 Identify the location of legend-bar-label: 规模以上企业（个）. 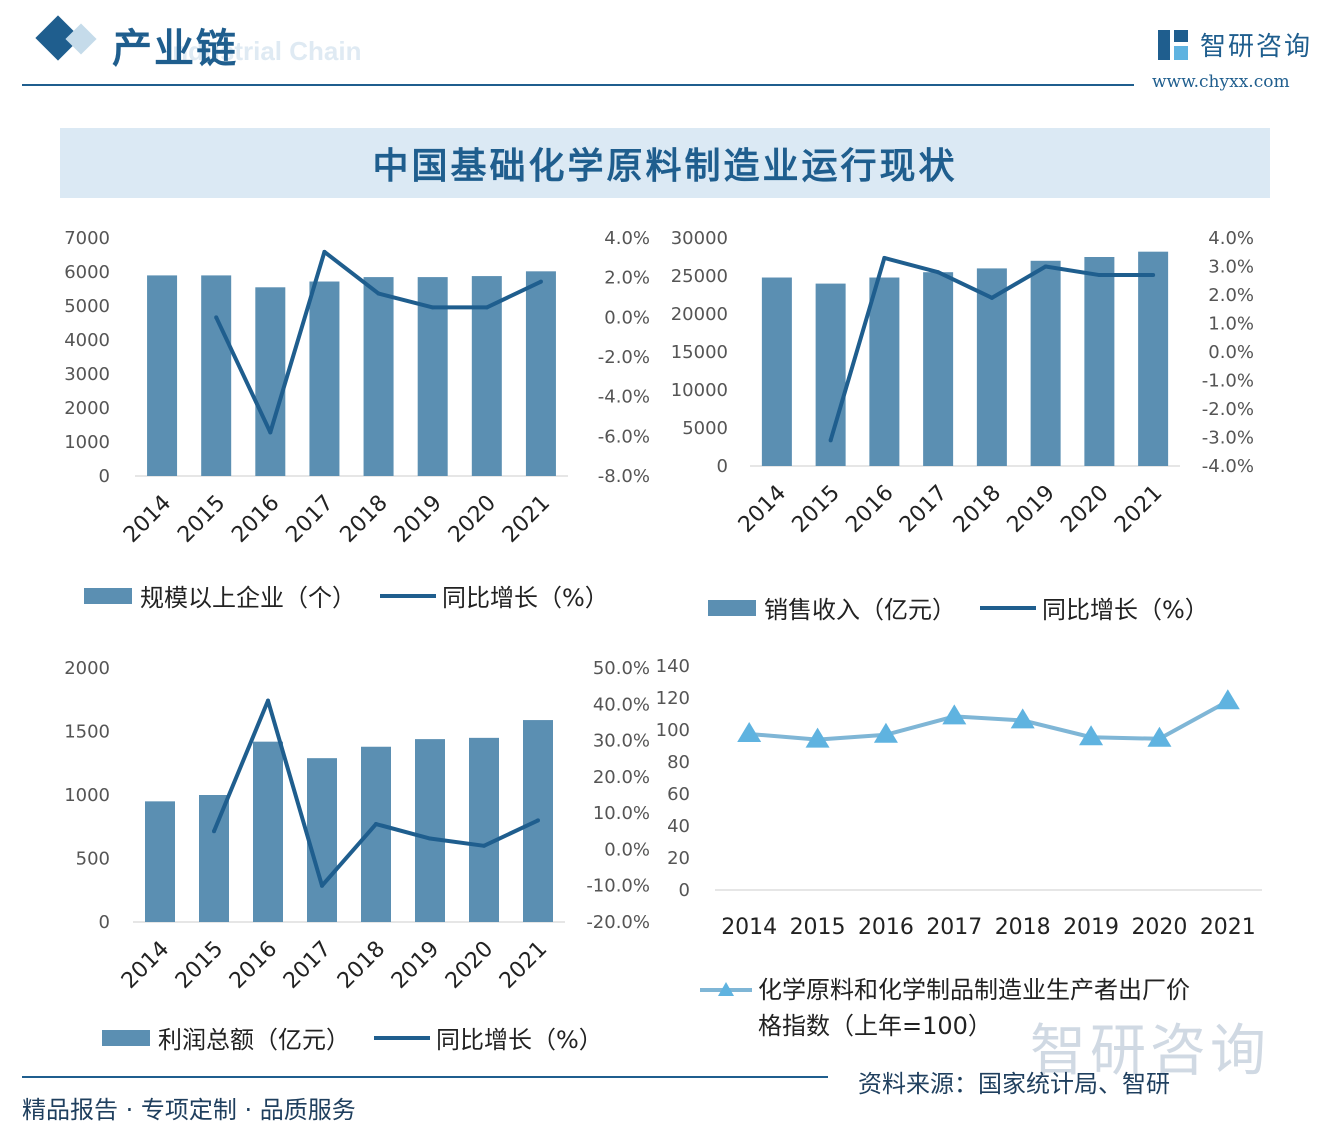
(248, 598).